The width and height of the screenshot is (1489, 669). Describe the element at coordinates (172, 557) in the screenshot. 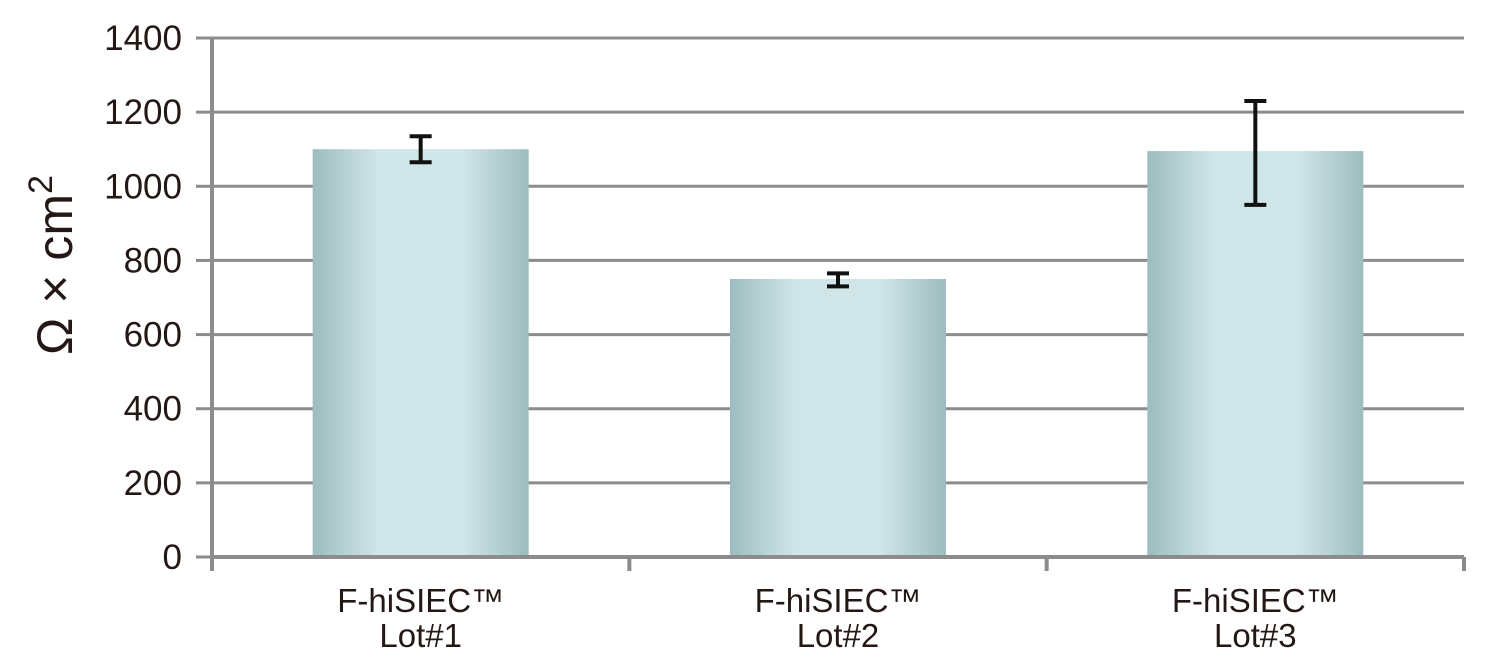

I see `y-tick-label-0: 0` at that location.